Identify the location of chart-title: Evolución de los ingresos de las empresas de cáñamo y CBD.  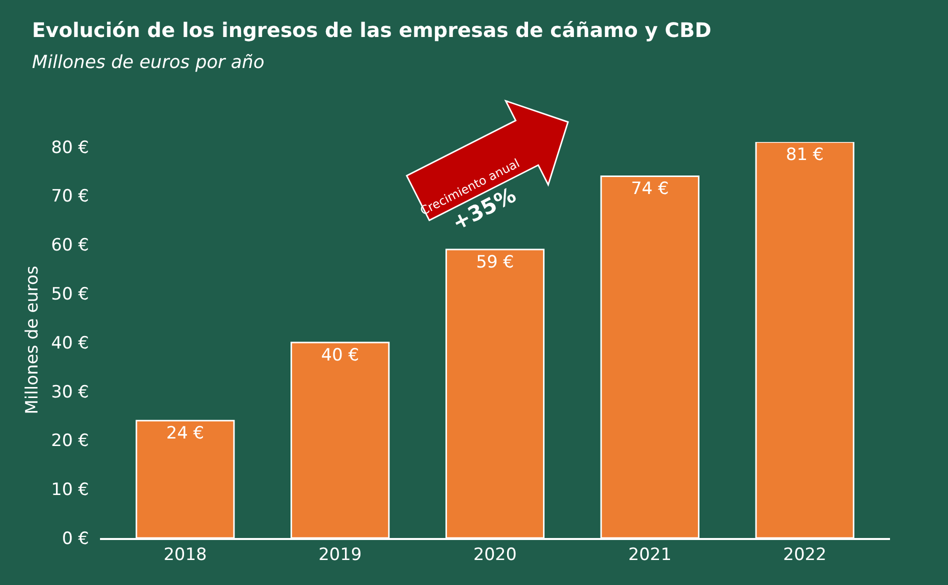
(372, 30).